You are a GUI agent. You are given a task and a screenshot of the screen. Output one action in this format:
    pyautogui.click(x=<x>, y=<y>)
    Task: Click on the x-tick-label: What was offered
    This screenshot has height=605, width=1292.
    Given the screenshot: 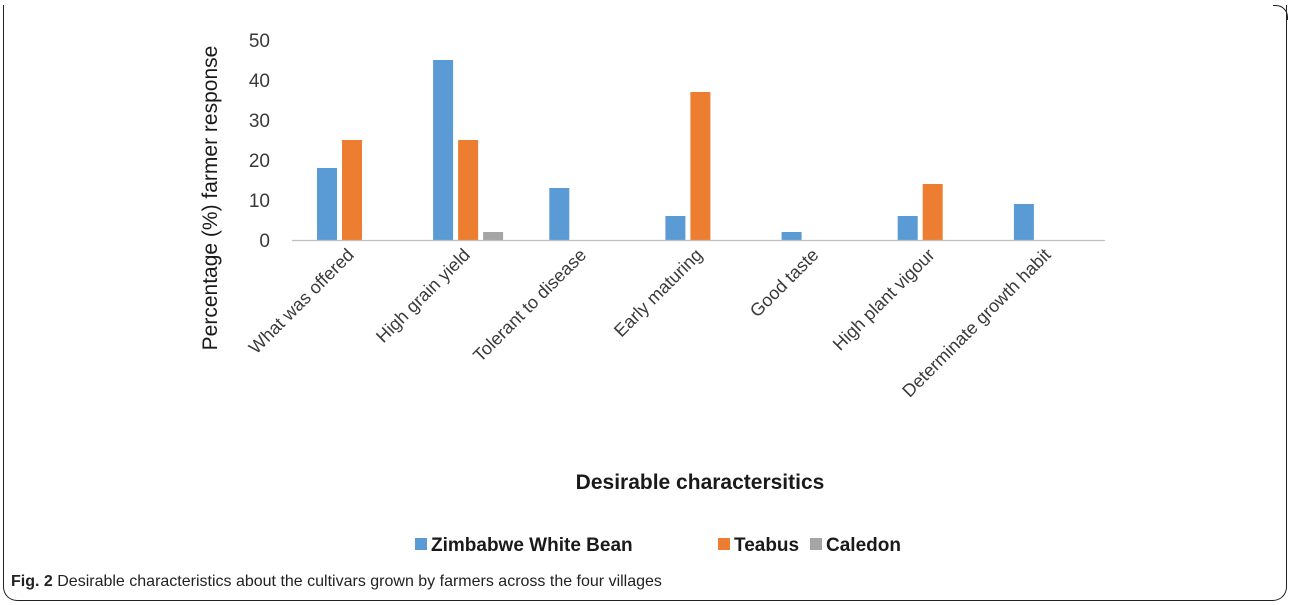 What is the action you would take?
    pyautogui.click(x=301, y=301)
    